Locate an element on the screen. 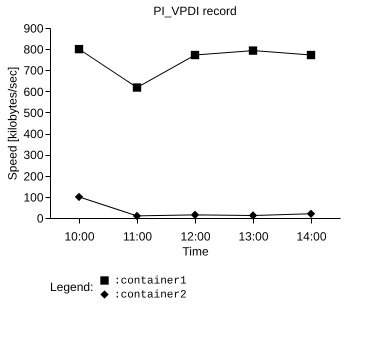 The image size is (367, 343). y-tick-label: 100 is located at coordinates (33, 197).